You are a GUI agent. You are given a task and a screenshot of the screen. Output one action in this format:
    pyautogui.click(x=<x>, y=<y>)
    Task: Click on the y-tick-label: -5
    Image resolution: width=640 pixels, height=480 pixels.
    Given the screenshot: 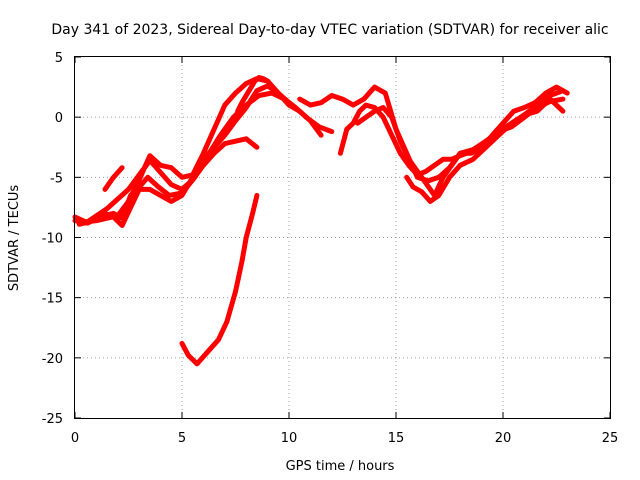 What is the action you would take?
    pyautogui.click(x=56, y=178)
    